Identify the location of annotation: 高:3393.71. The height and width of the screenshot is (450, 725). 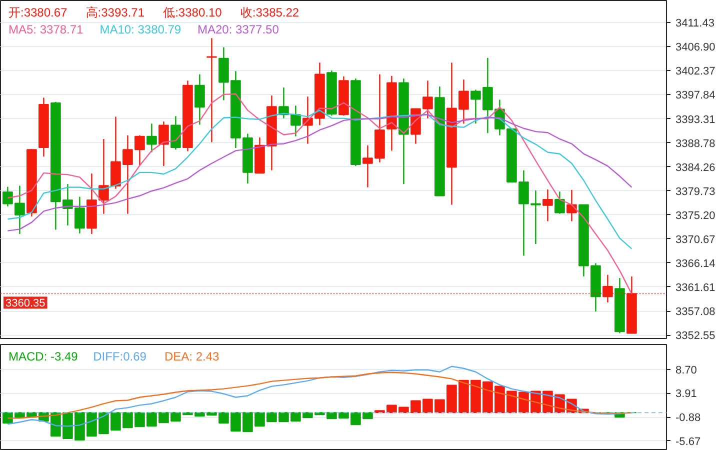
(115, 13).